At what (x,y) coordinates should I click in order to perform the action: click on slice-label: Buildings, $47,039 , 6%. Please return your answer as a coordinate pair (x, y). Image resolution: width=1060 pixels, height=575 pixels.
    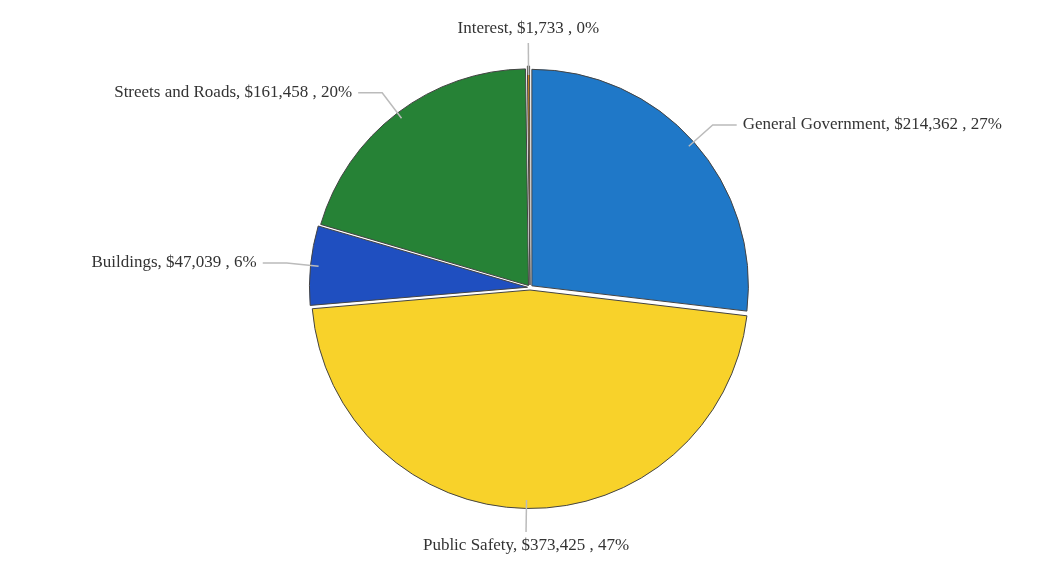
    Looking at the image, I should click on (174, 262).